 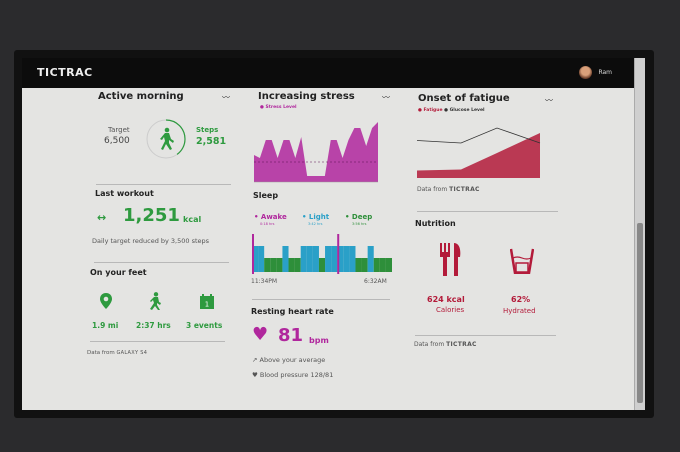 I want to click on nutrition-title: Nutrition, so click(x=435, y=223).